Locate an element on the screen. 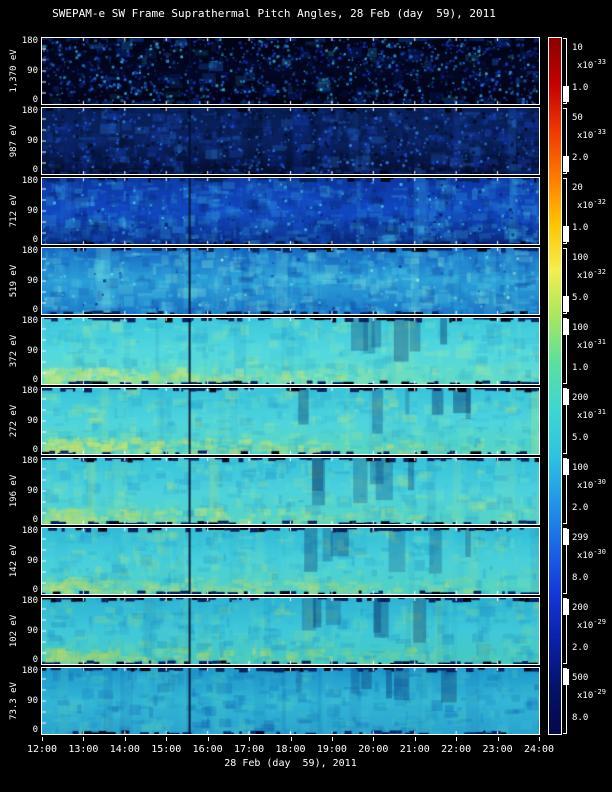 Image resolution: width=612 pixels, height=792 pixels. colorbar is located at coordinates (555, 386).